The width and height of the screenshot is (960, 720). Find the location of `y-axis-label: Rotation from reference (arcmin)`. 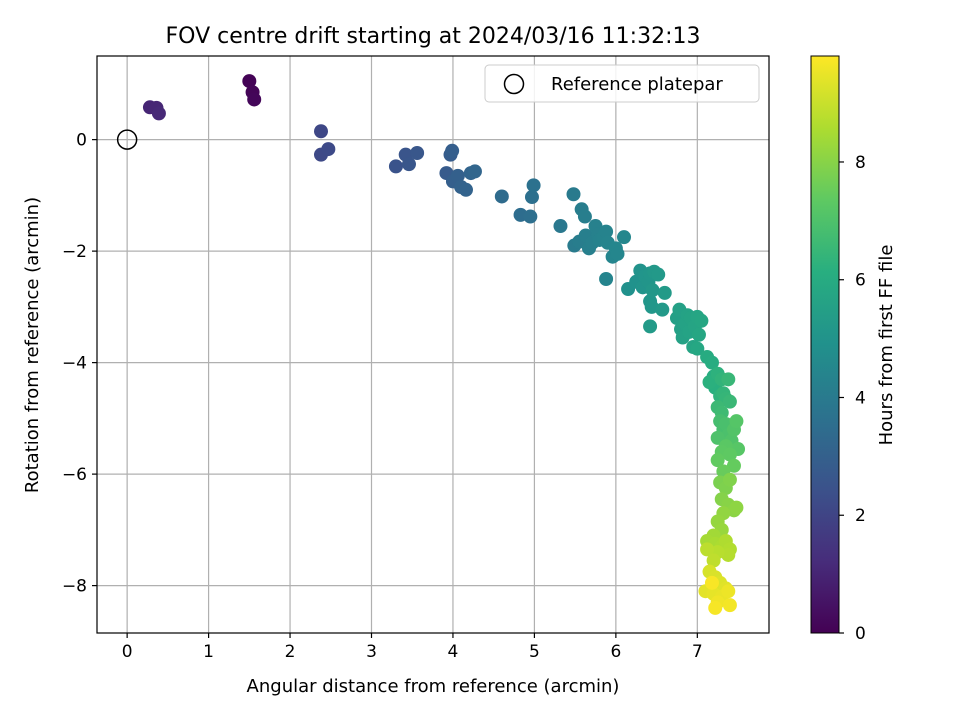

y-axis-label: Rotation from reference (arcmin) is located at coordinates (32, 345).